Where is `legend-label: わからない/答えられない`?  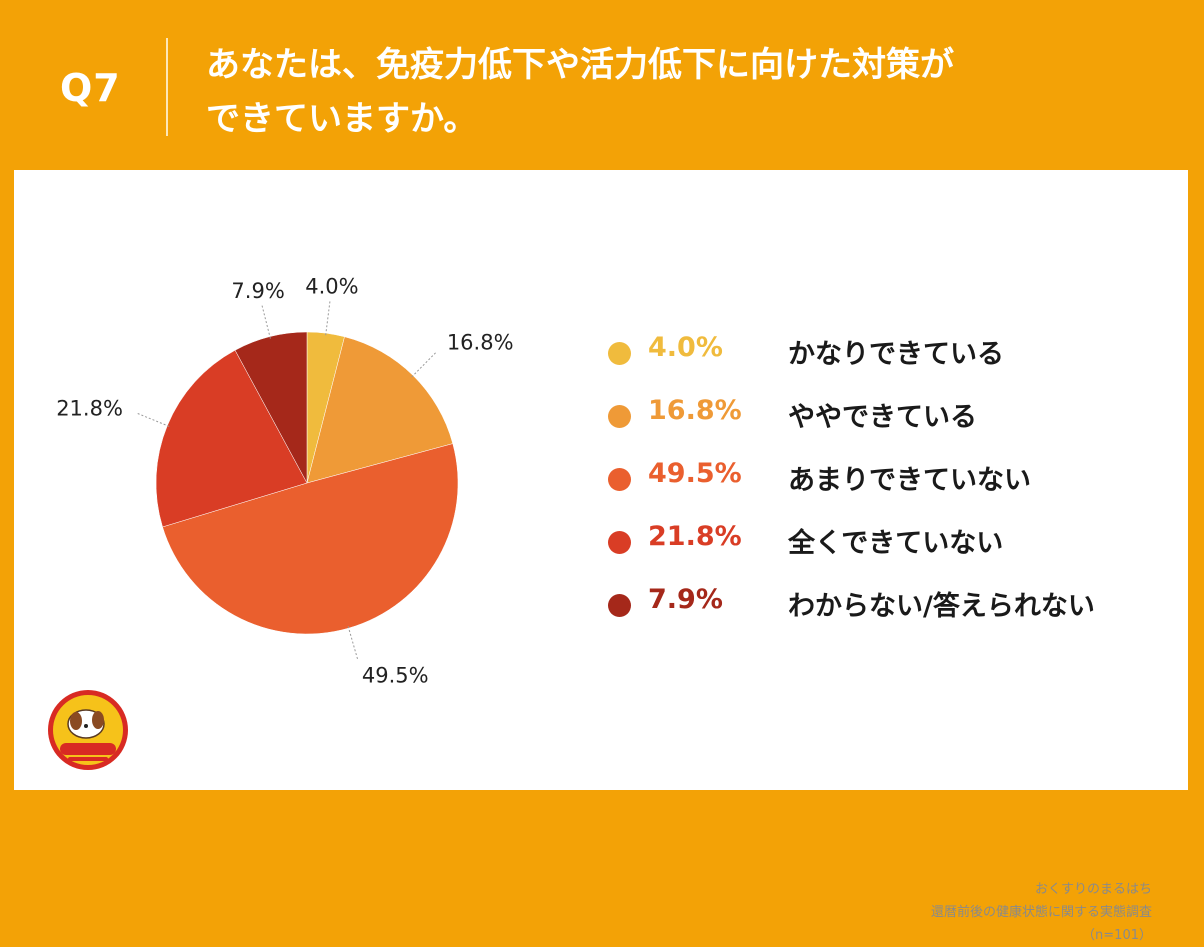
legend-label: わからない/答えられない is located at coordinates (941, 606).